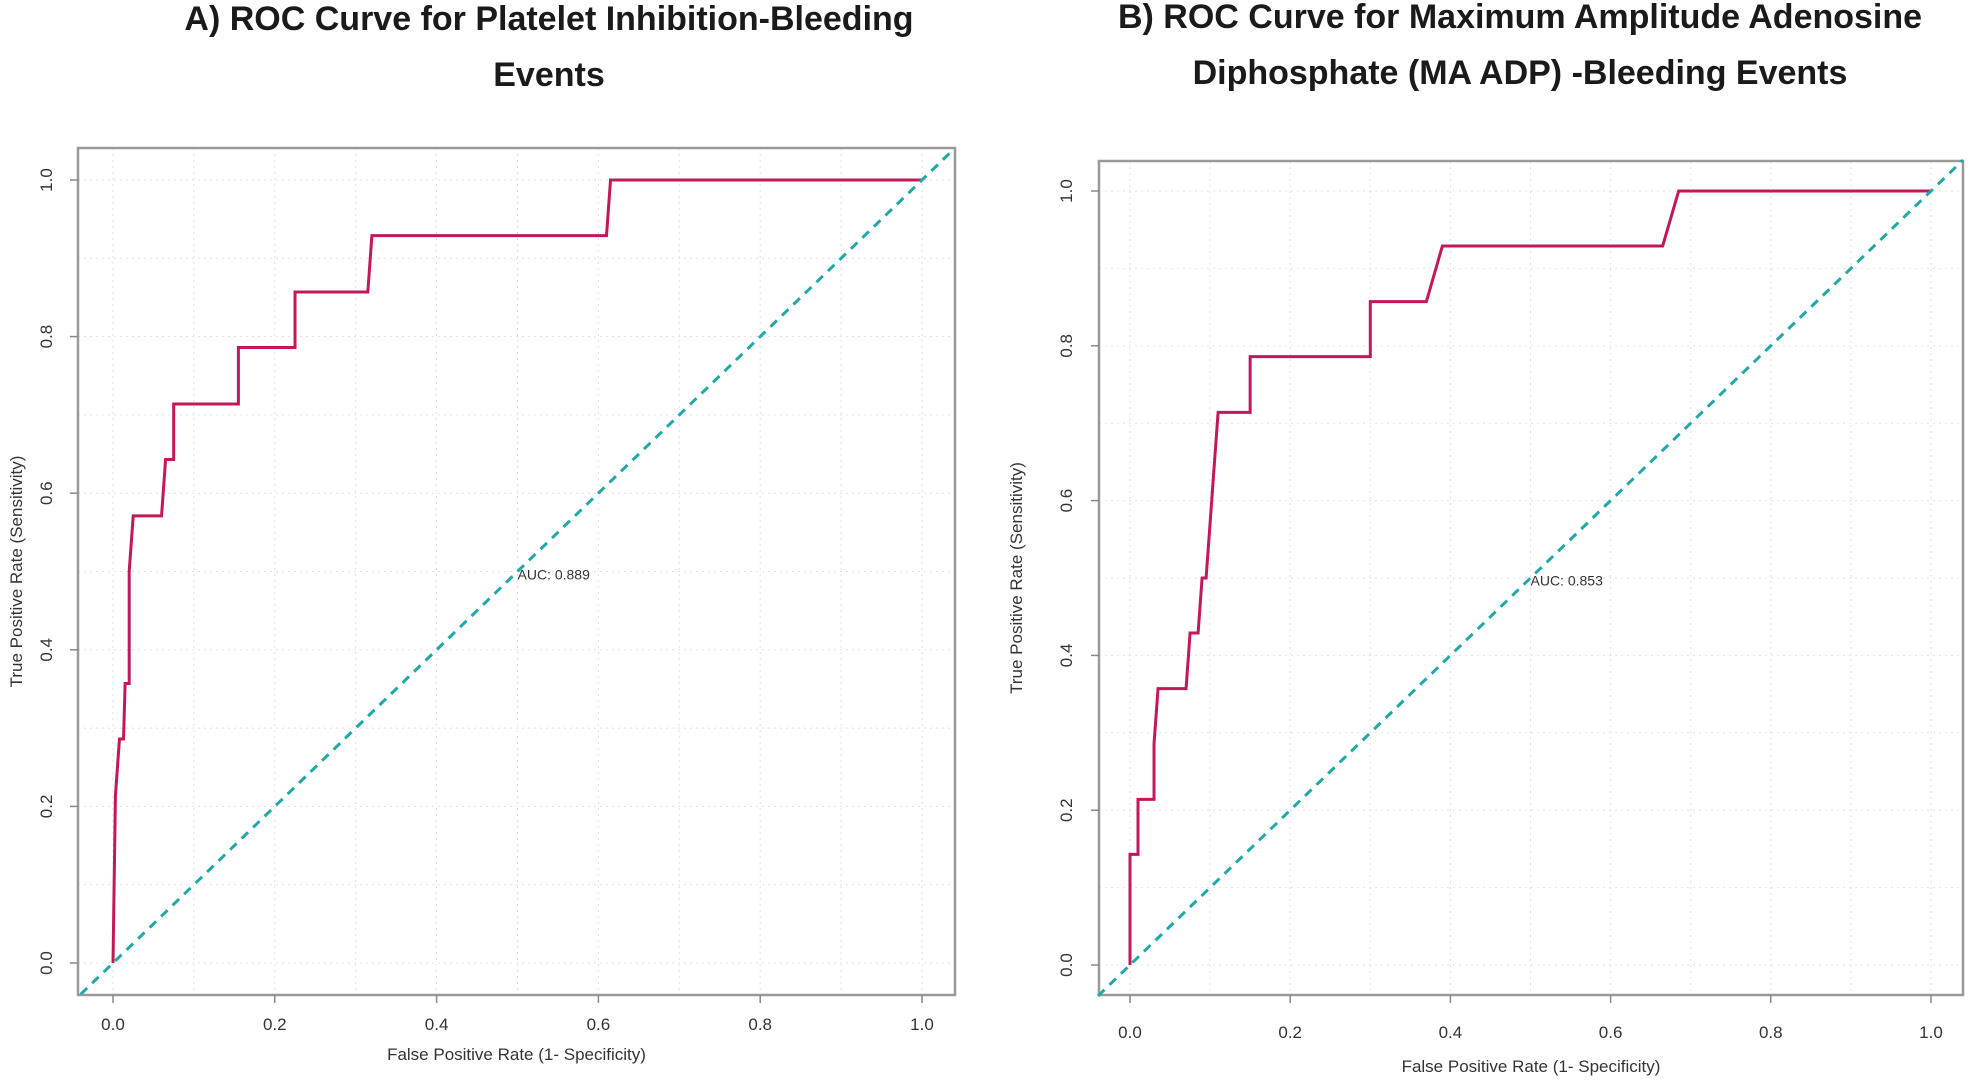 This screenshot has height=1085, width=1970. I want to click on auc-annotation: AUC: 0.853, so click(1567, 581).